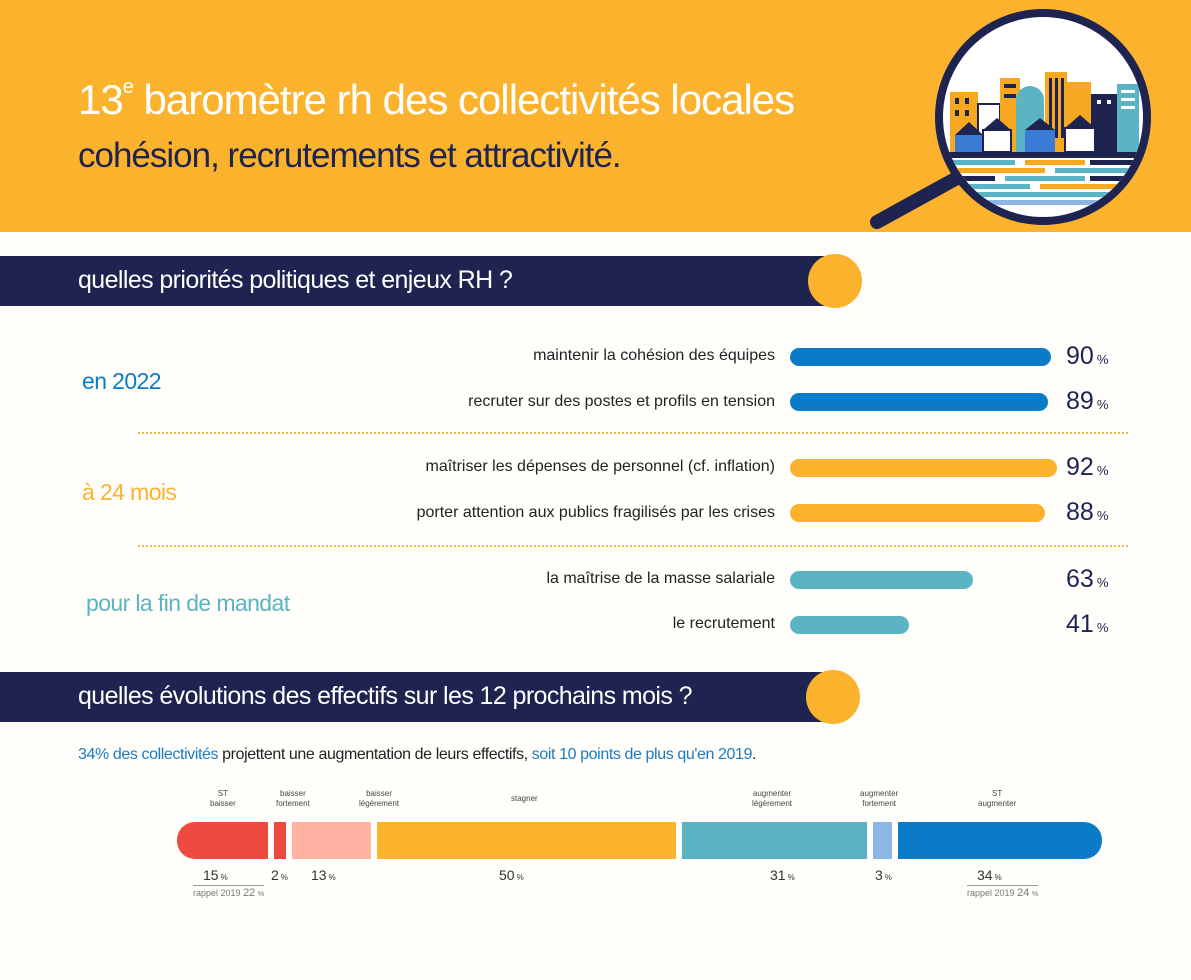  I want to click on priority-label: le recrutement, so click(723, 623).